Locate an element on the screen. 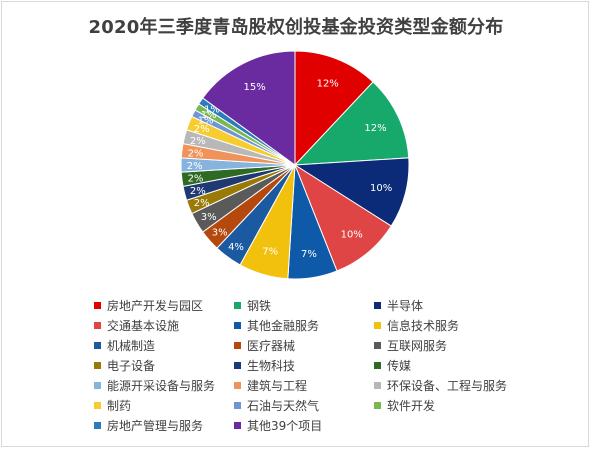 The height and width of the screenshot is (450, 592). legend-label-12: 能源开采设备与服务 is located at coordinates (161, 386).